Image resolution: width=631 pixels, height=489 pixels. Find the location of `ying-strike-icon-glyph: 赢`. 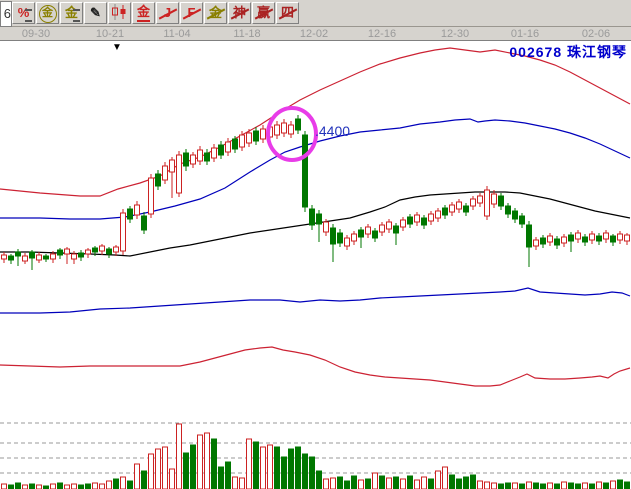

ying-strike-icon-glyph: 赢 is located at coordinates (263, 12).